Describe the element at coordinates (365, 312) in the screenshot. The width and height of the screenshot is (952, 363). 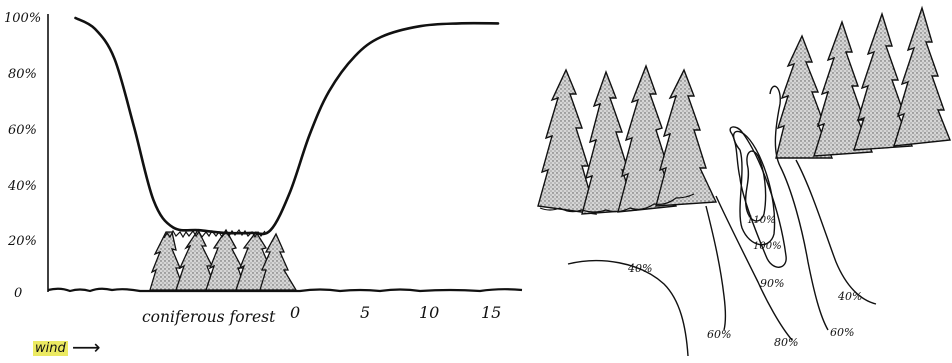
I see `x-tick-label: 5` at that location.